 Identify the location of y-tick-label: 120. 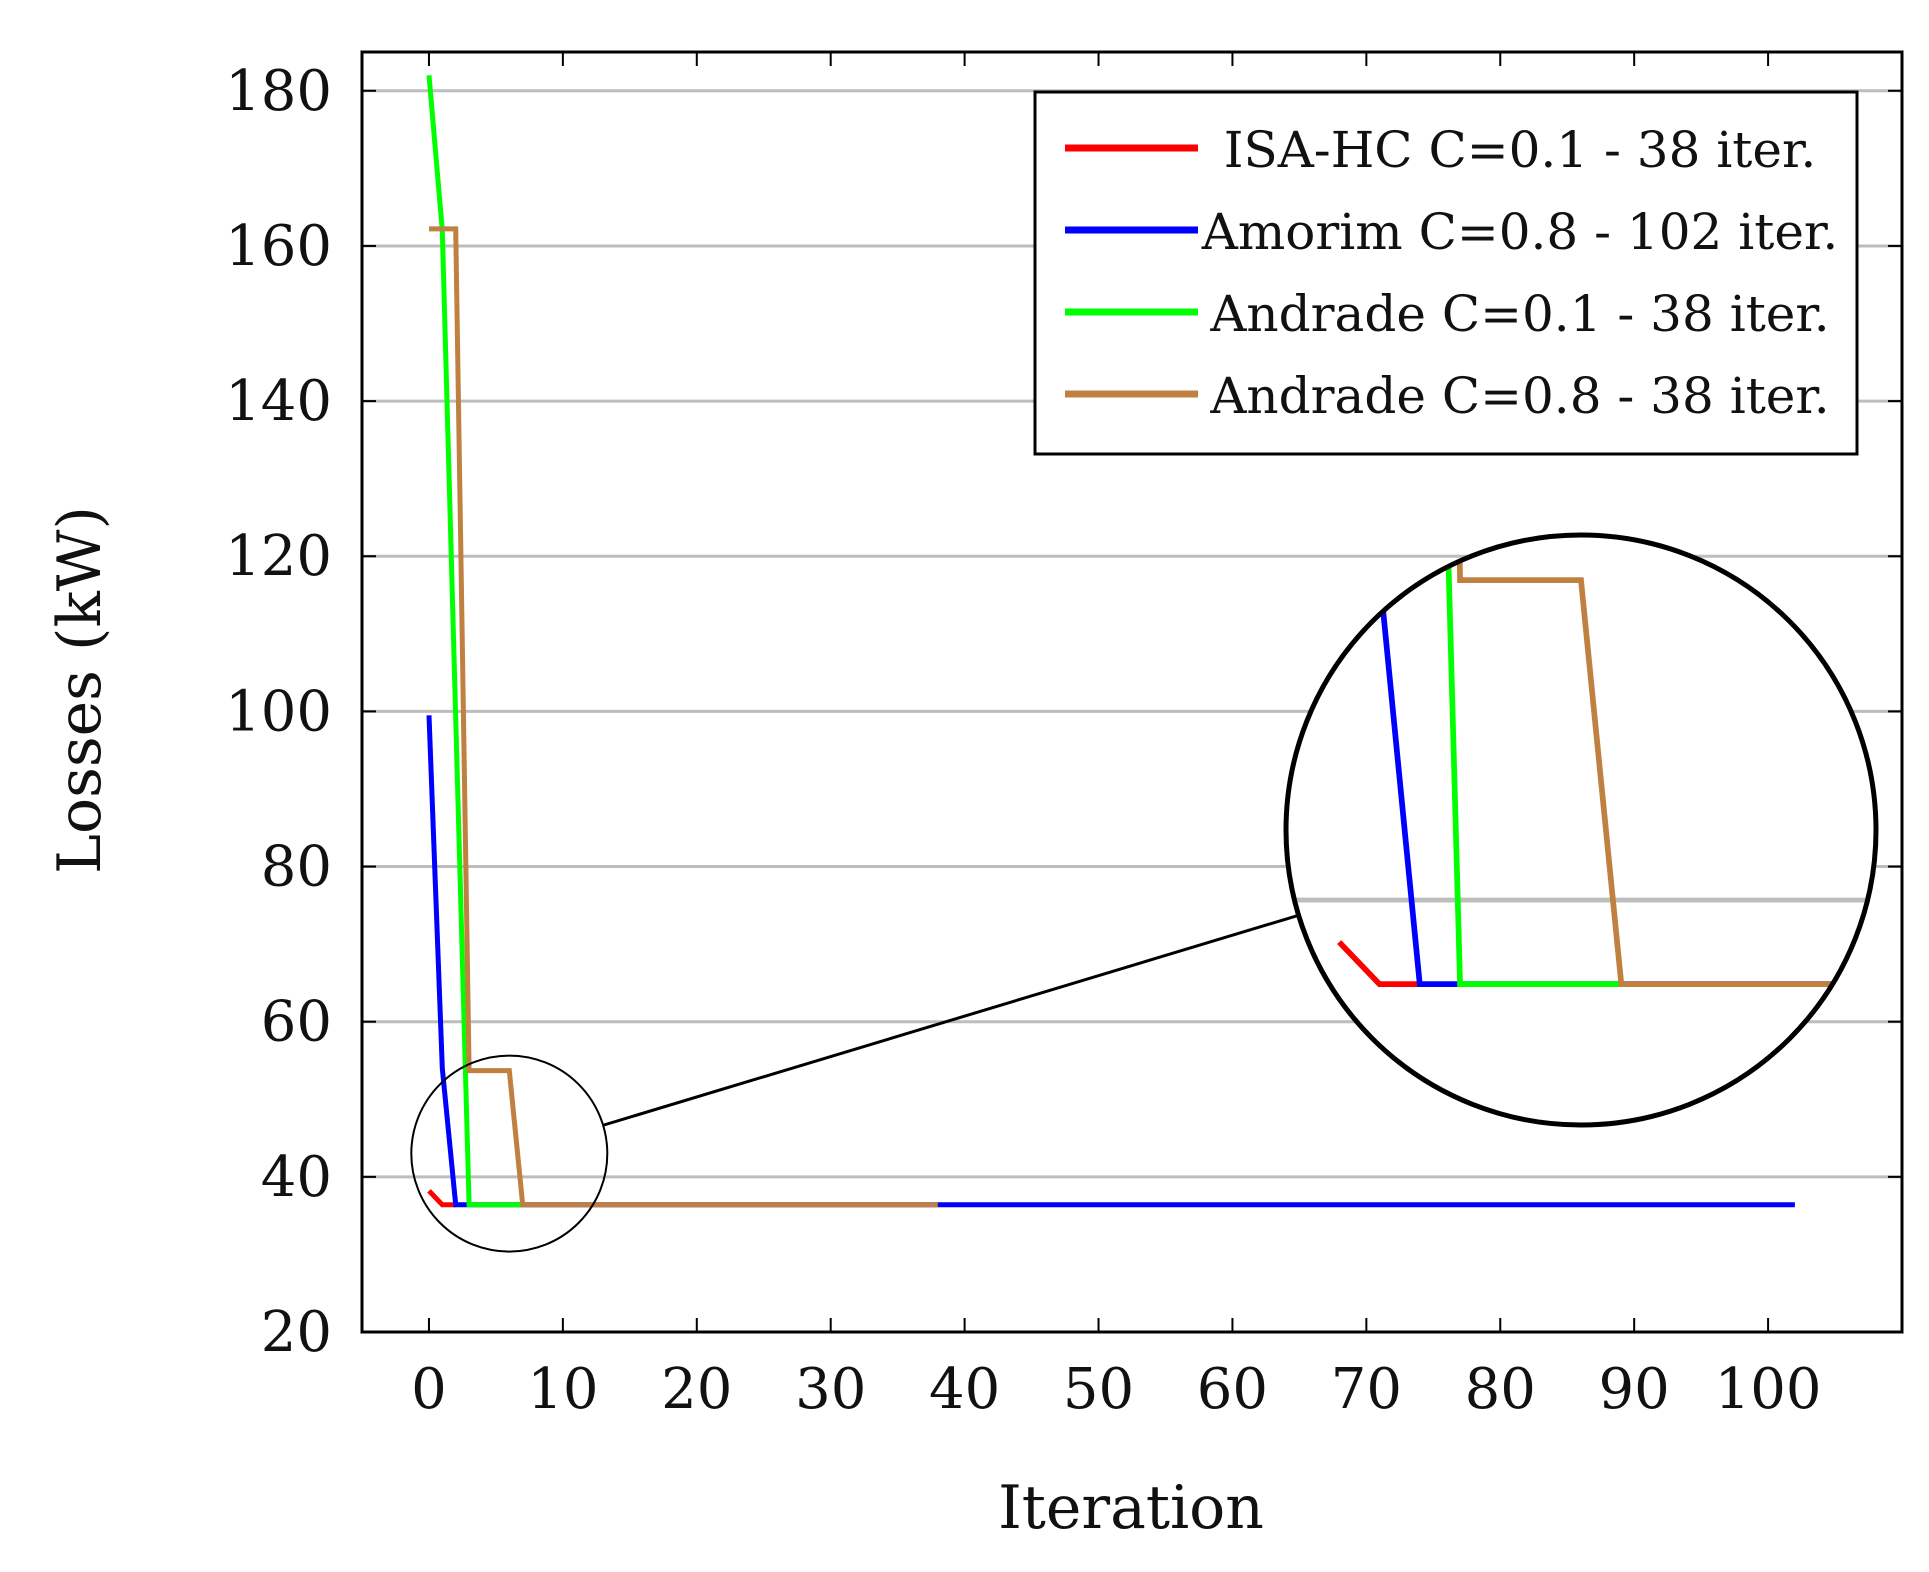
(278, 556).